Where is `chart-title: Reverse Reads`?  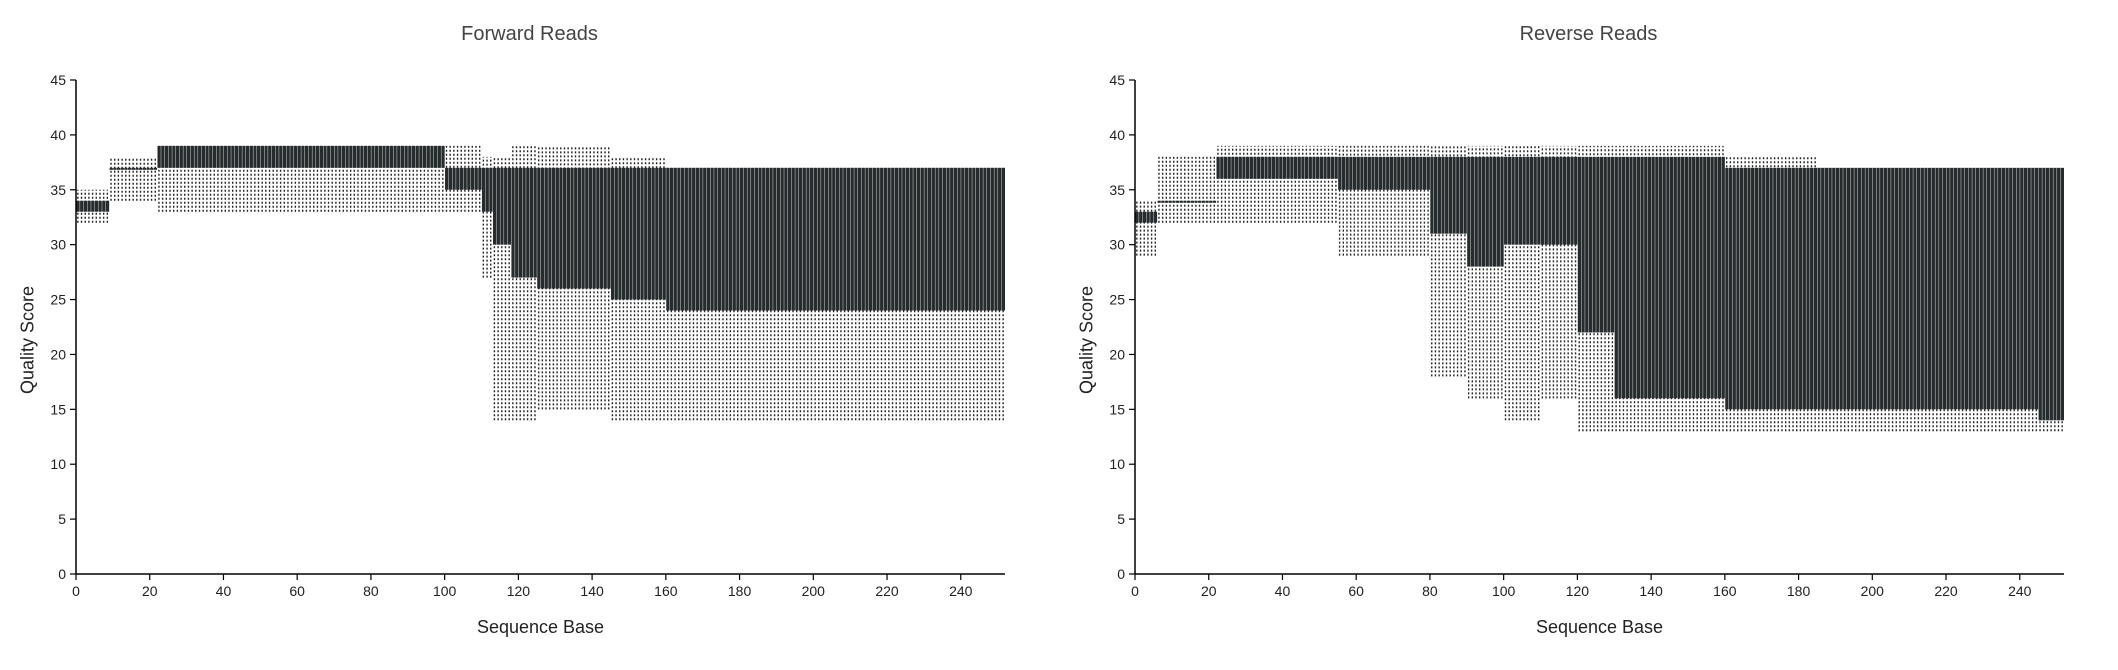
chart-title: Reverse Reads is located at coordinates (1588, 34).